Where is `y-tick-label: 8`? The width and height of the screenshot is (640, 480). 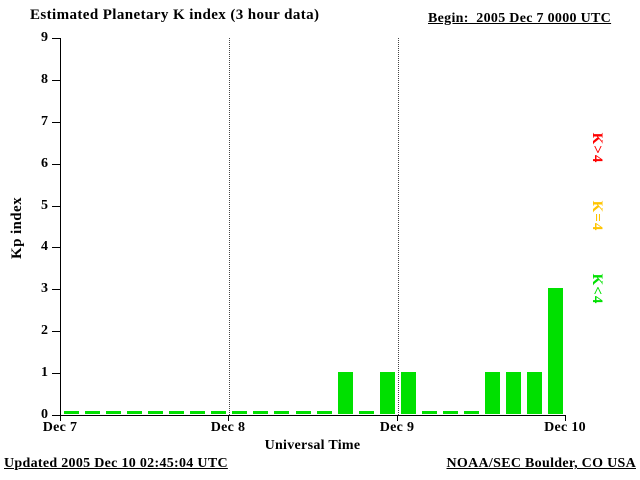 y-tick-label: 8 is located at coordinates (44, 79).